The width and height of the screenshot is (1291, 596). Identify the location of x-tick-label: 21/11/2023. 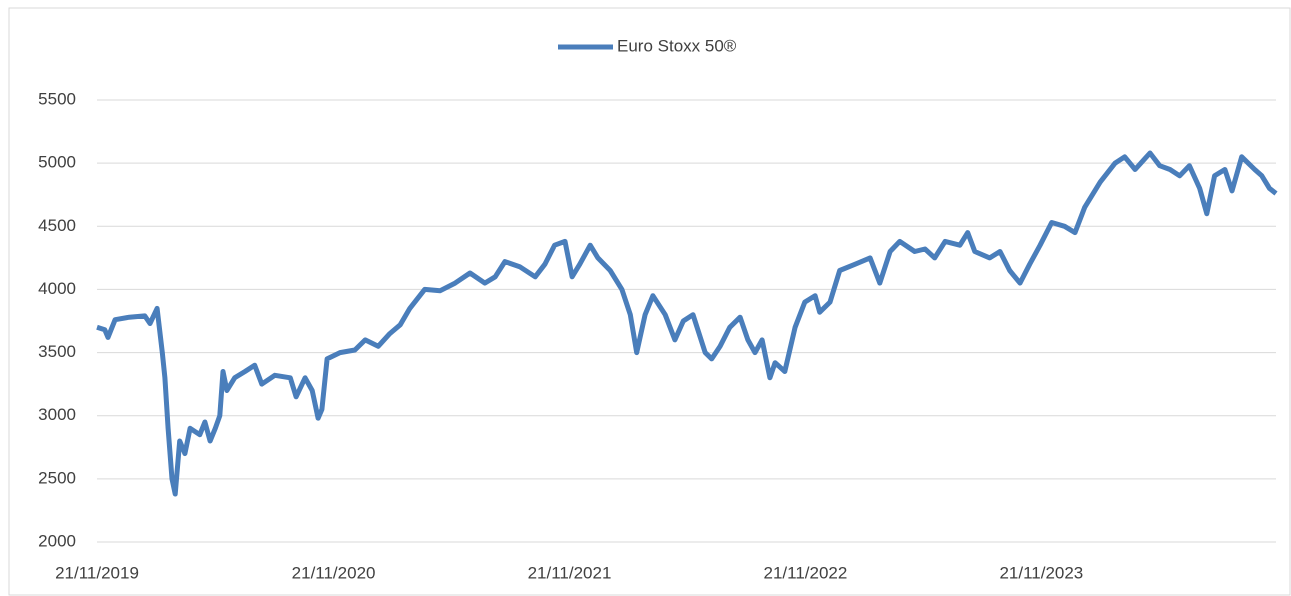
(1041, 572).